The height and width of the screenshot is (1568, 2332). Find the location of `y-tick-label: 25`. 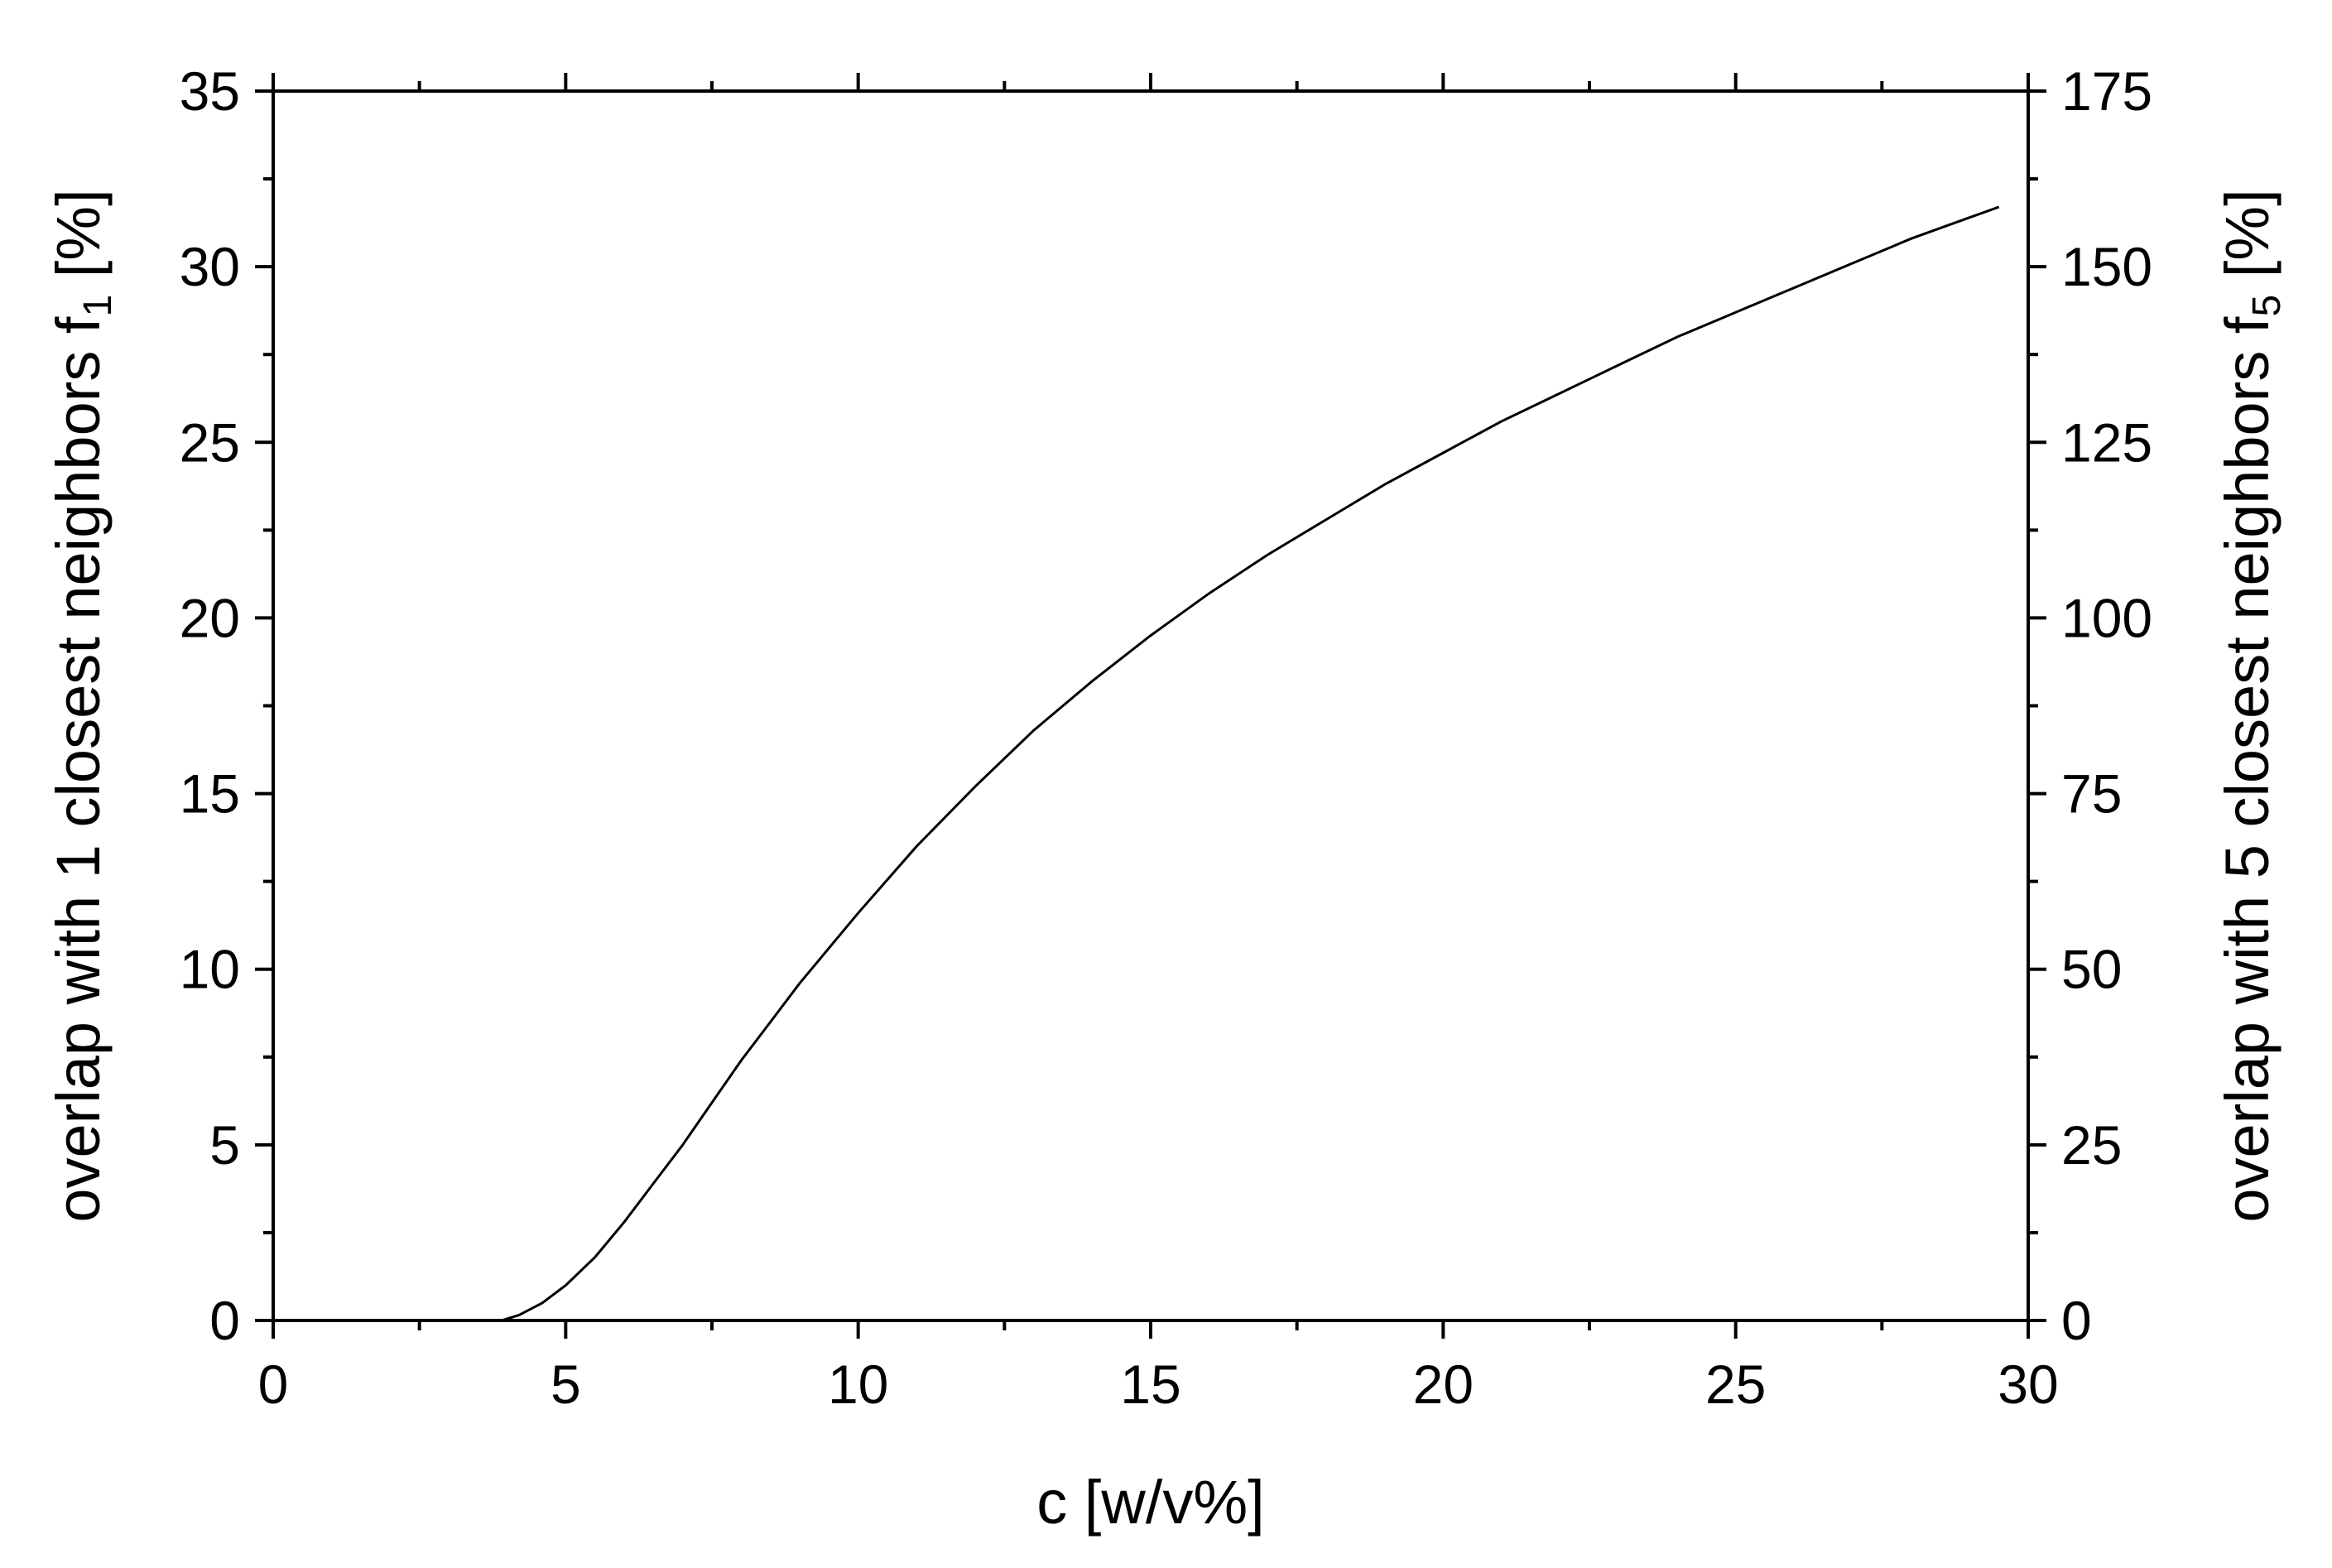

y-tick-label: 25 is located at coordinates (210, 442).